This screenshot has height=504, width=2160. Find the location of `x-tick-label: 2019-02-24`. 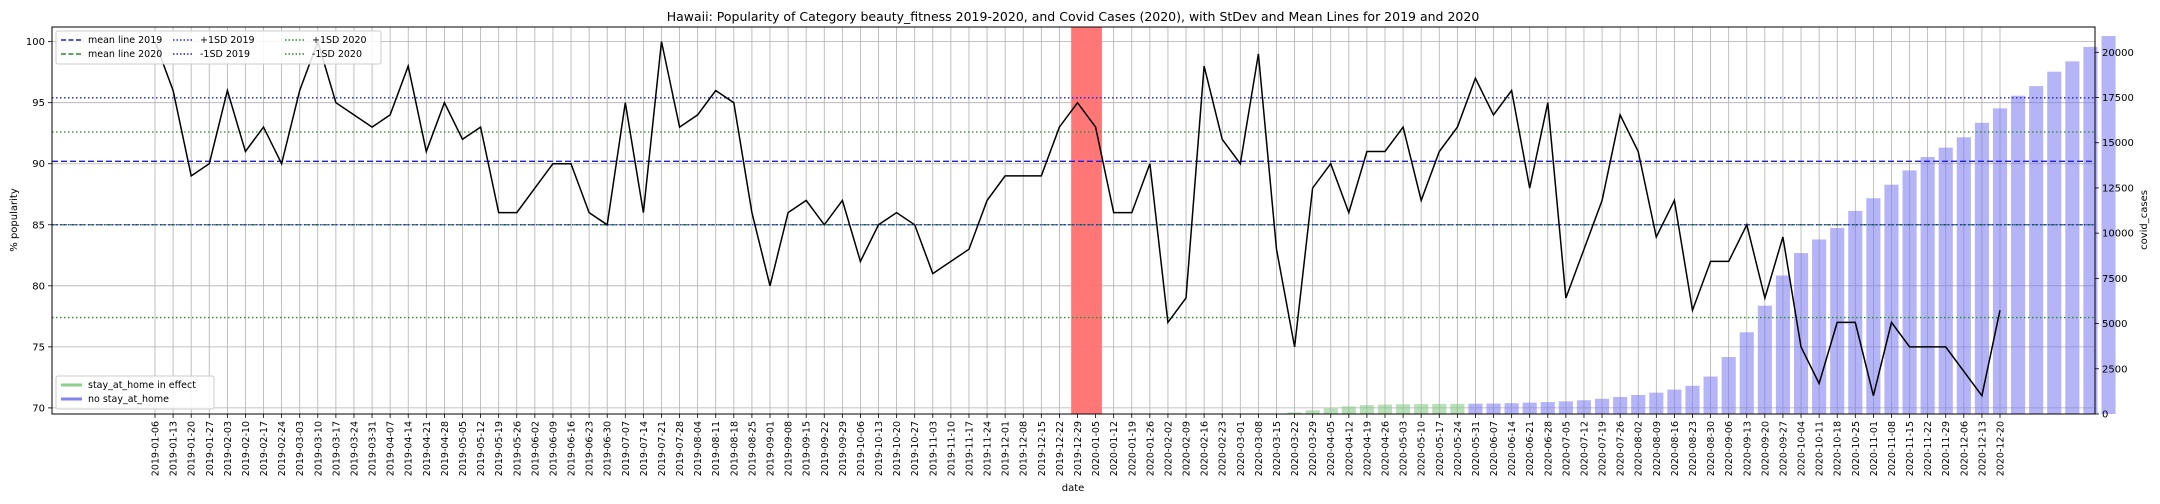

x-tick-label: 2019-02-24 is located at coordinates (282, 448).